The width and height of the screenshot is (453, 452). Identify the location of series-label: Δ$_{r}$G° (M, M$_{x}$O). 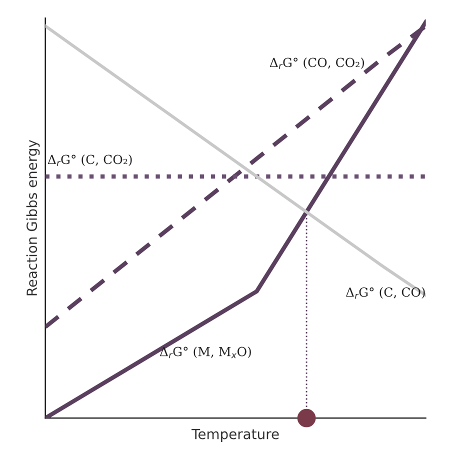
(205, 352).